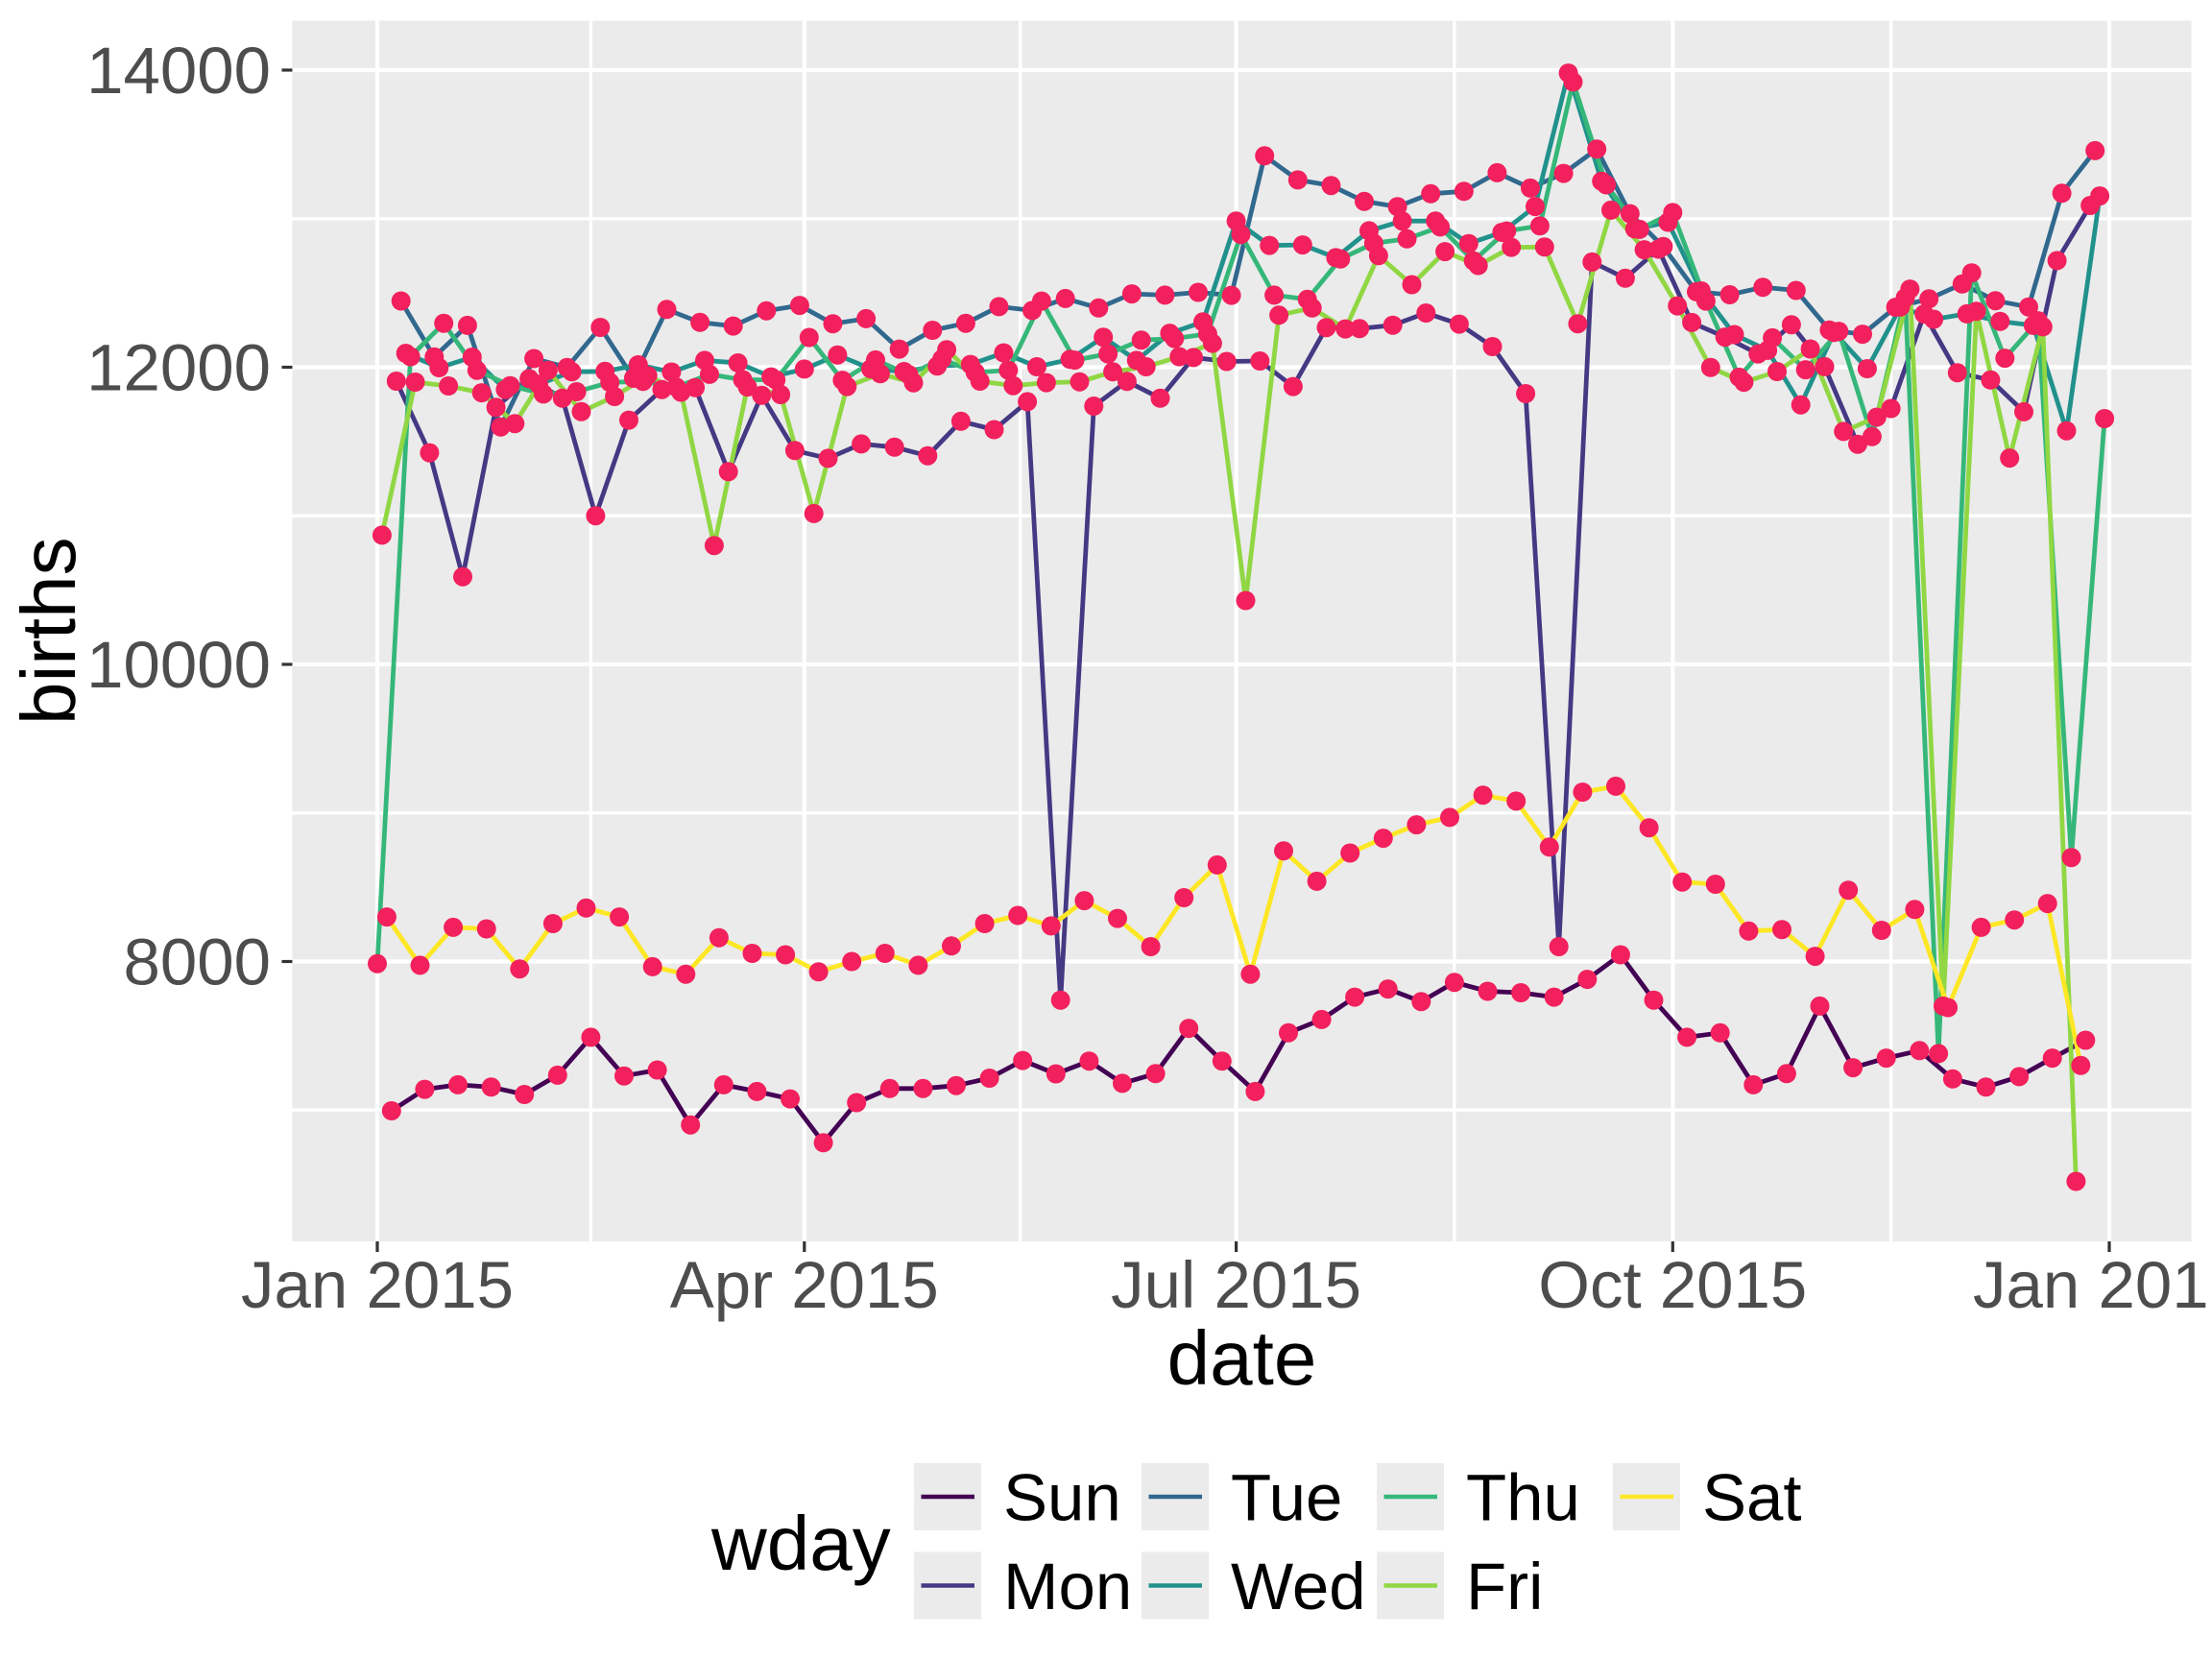 The width and height of the screenshot is (2212, 1659). I want to click on svg-text: Mon, so click(1067, 1586).